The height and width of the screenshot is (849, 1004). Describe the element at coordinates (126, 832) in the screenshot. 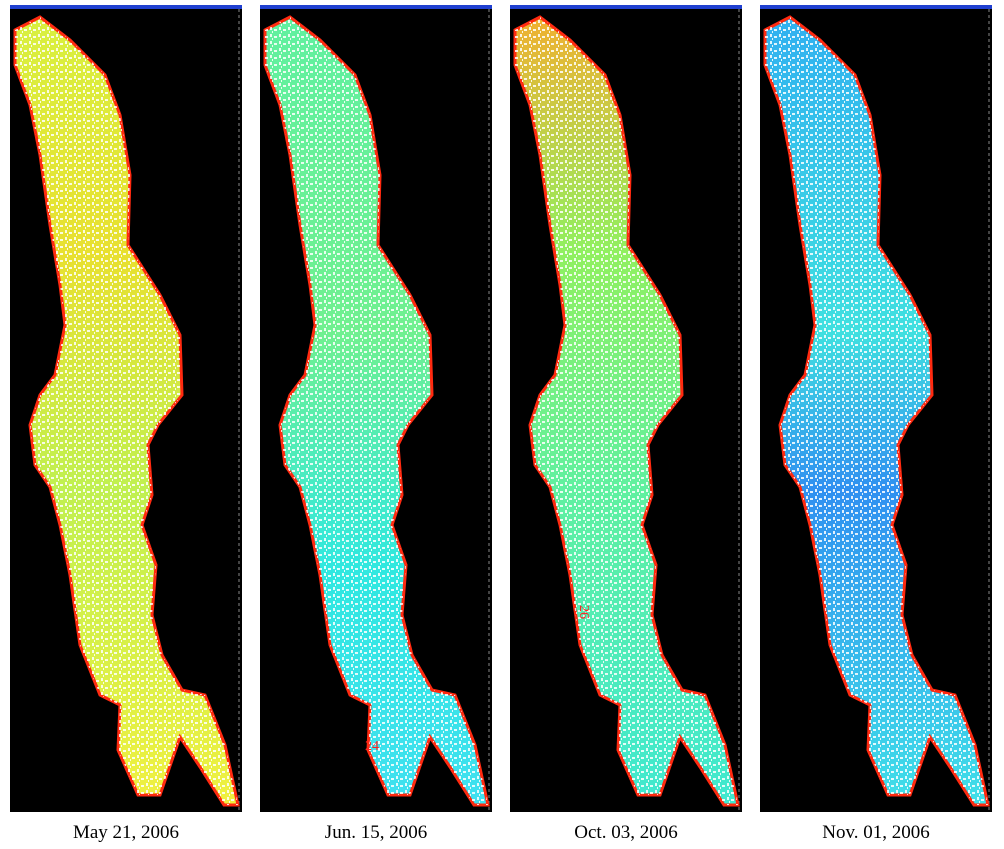

I see `panel-caption: May 21, 2006` at that location.